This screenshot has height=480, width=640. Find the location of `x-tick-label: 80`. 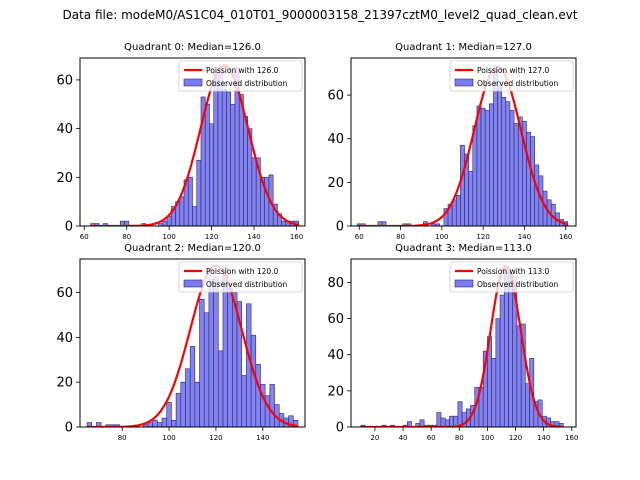

x-tick-label: 80 is located at coordinates (122, 438).